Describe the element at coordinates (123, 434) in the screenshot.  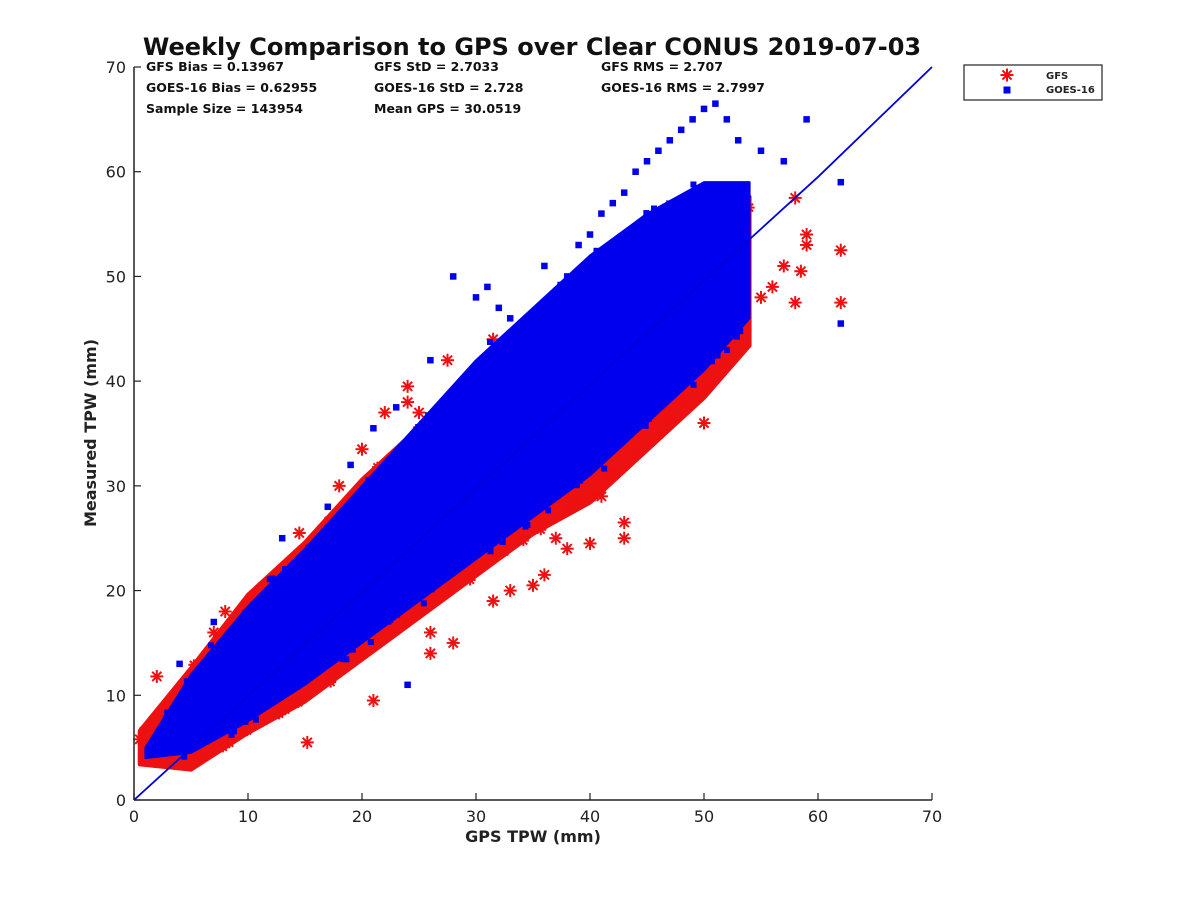
I see `y-ticks: 0 10 20 30 40 50 60 70` at that location.